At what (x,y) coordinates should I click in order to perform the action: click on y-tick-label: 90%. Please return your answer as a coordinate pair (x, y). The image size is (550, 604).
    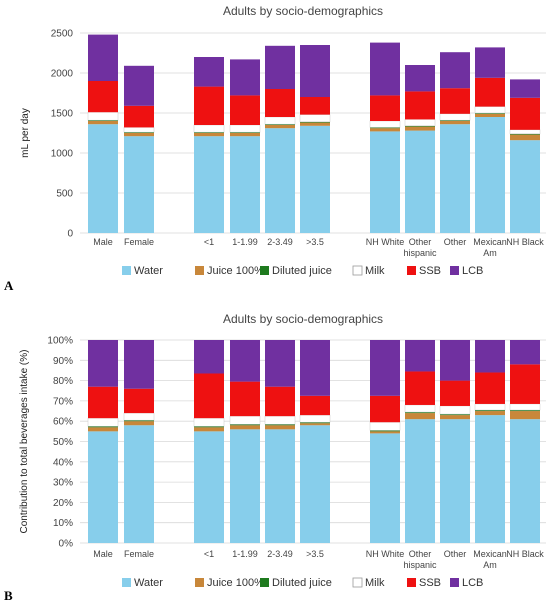
    Looking at the image, I should click on (63, 361).